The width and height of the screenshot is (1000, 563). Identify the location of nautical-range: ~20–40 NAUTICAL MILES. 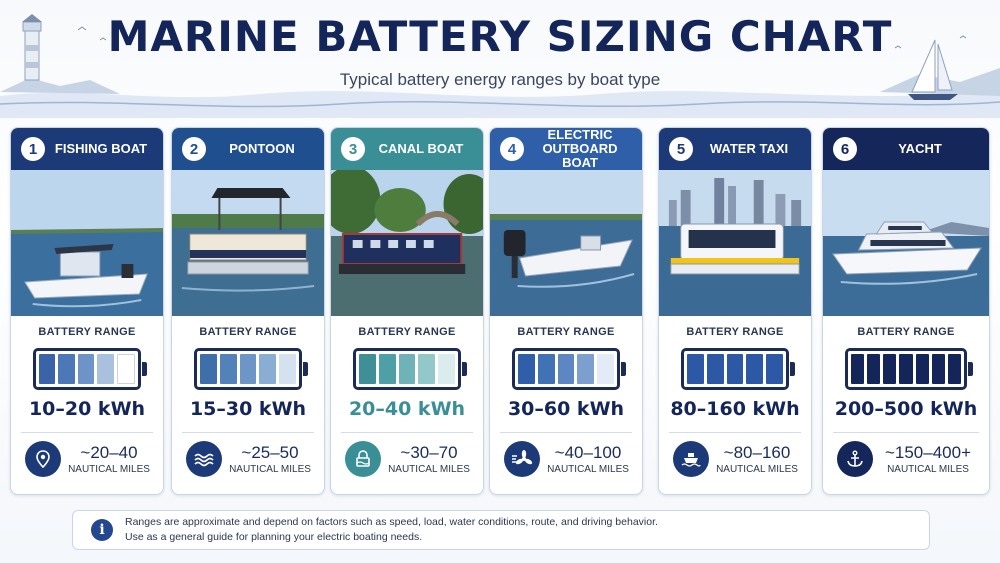
(87, 455).